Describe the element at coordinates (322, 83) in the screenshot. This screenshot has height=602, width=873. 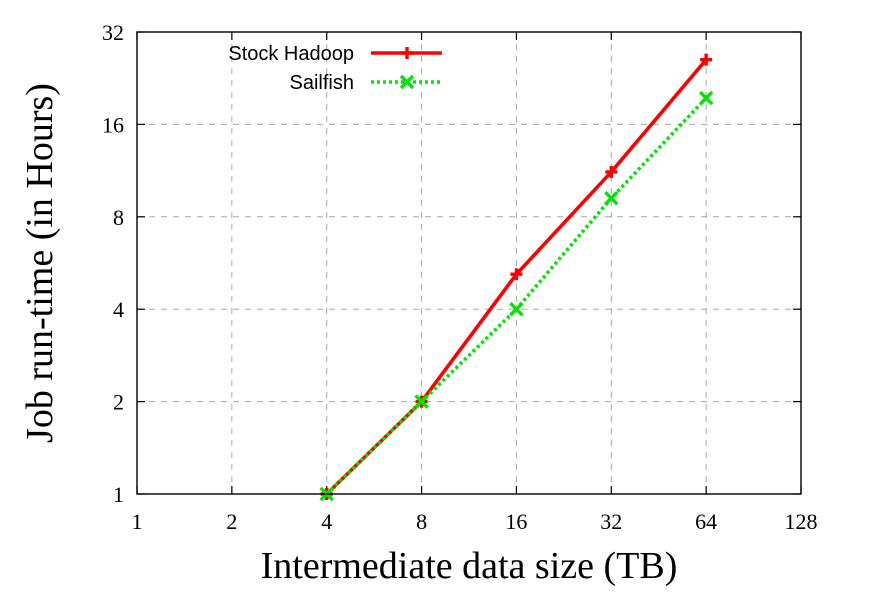
I see `legend-label-sailfish: Sailfish` at that location.